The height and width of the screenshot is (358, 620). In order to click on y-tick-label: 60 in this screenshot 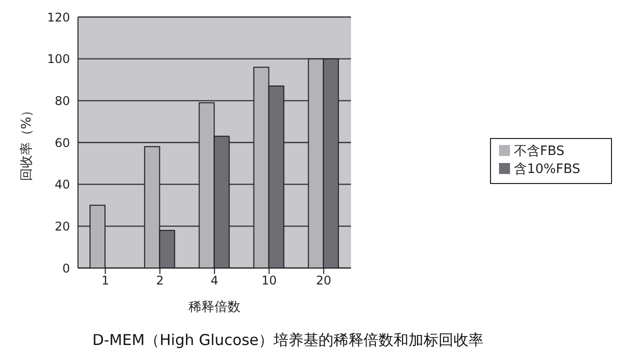, I will do `click(62, 143)`.